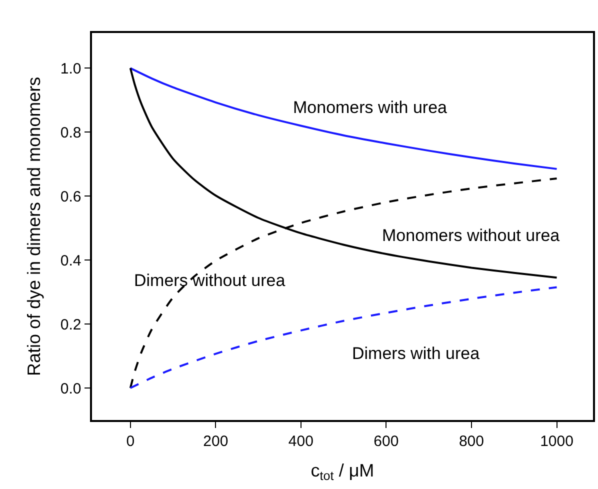 The width and height of the screenshot is (598, 489). What do you see at coordinates (471, 441) in the screenshot?
I see `x-tick-label: 800` at bounding box center [471, 441].